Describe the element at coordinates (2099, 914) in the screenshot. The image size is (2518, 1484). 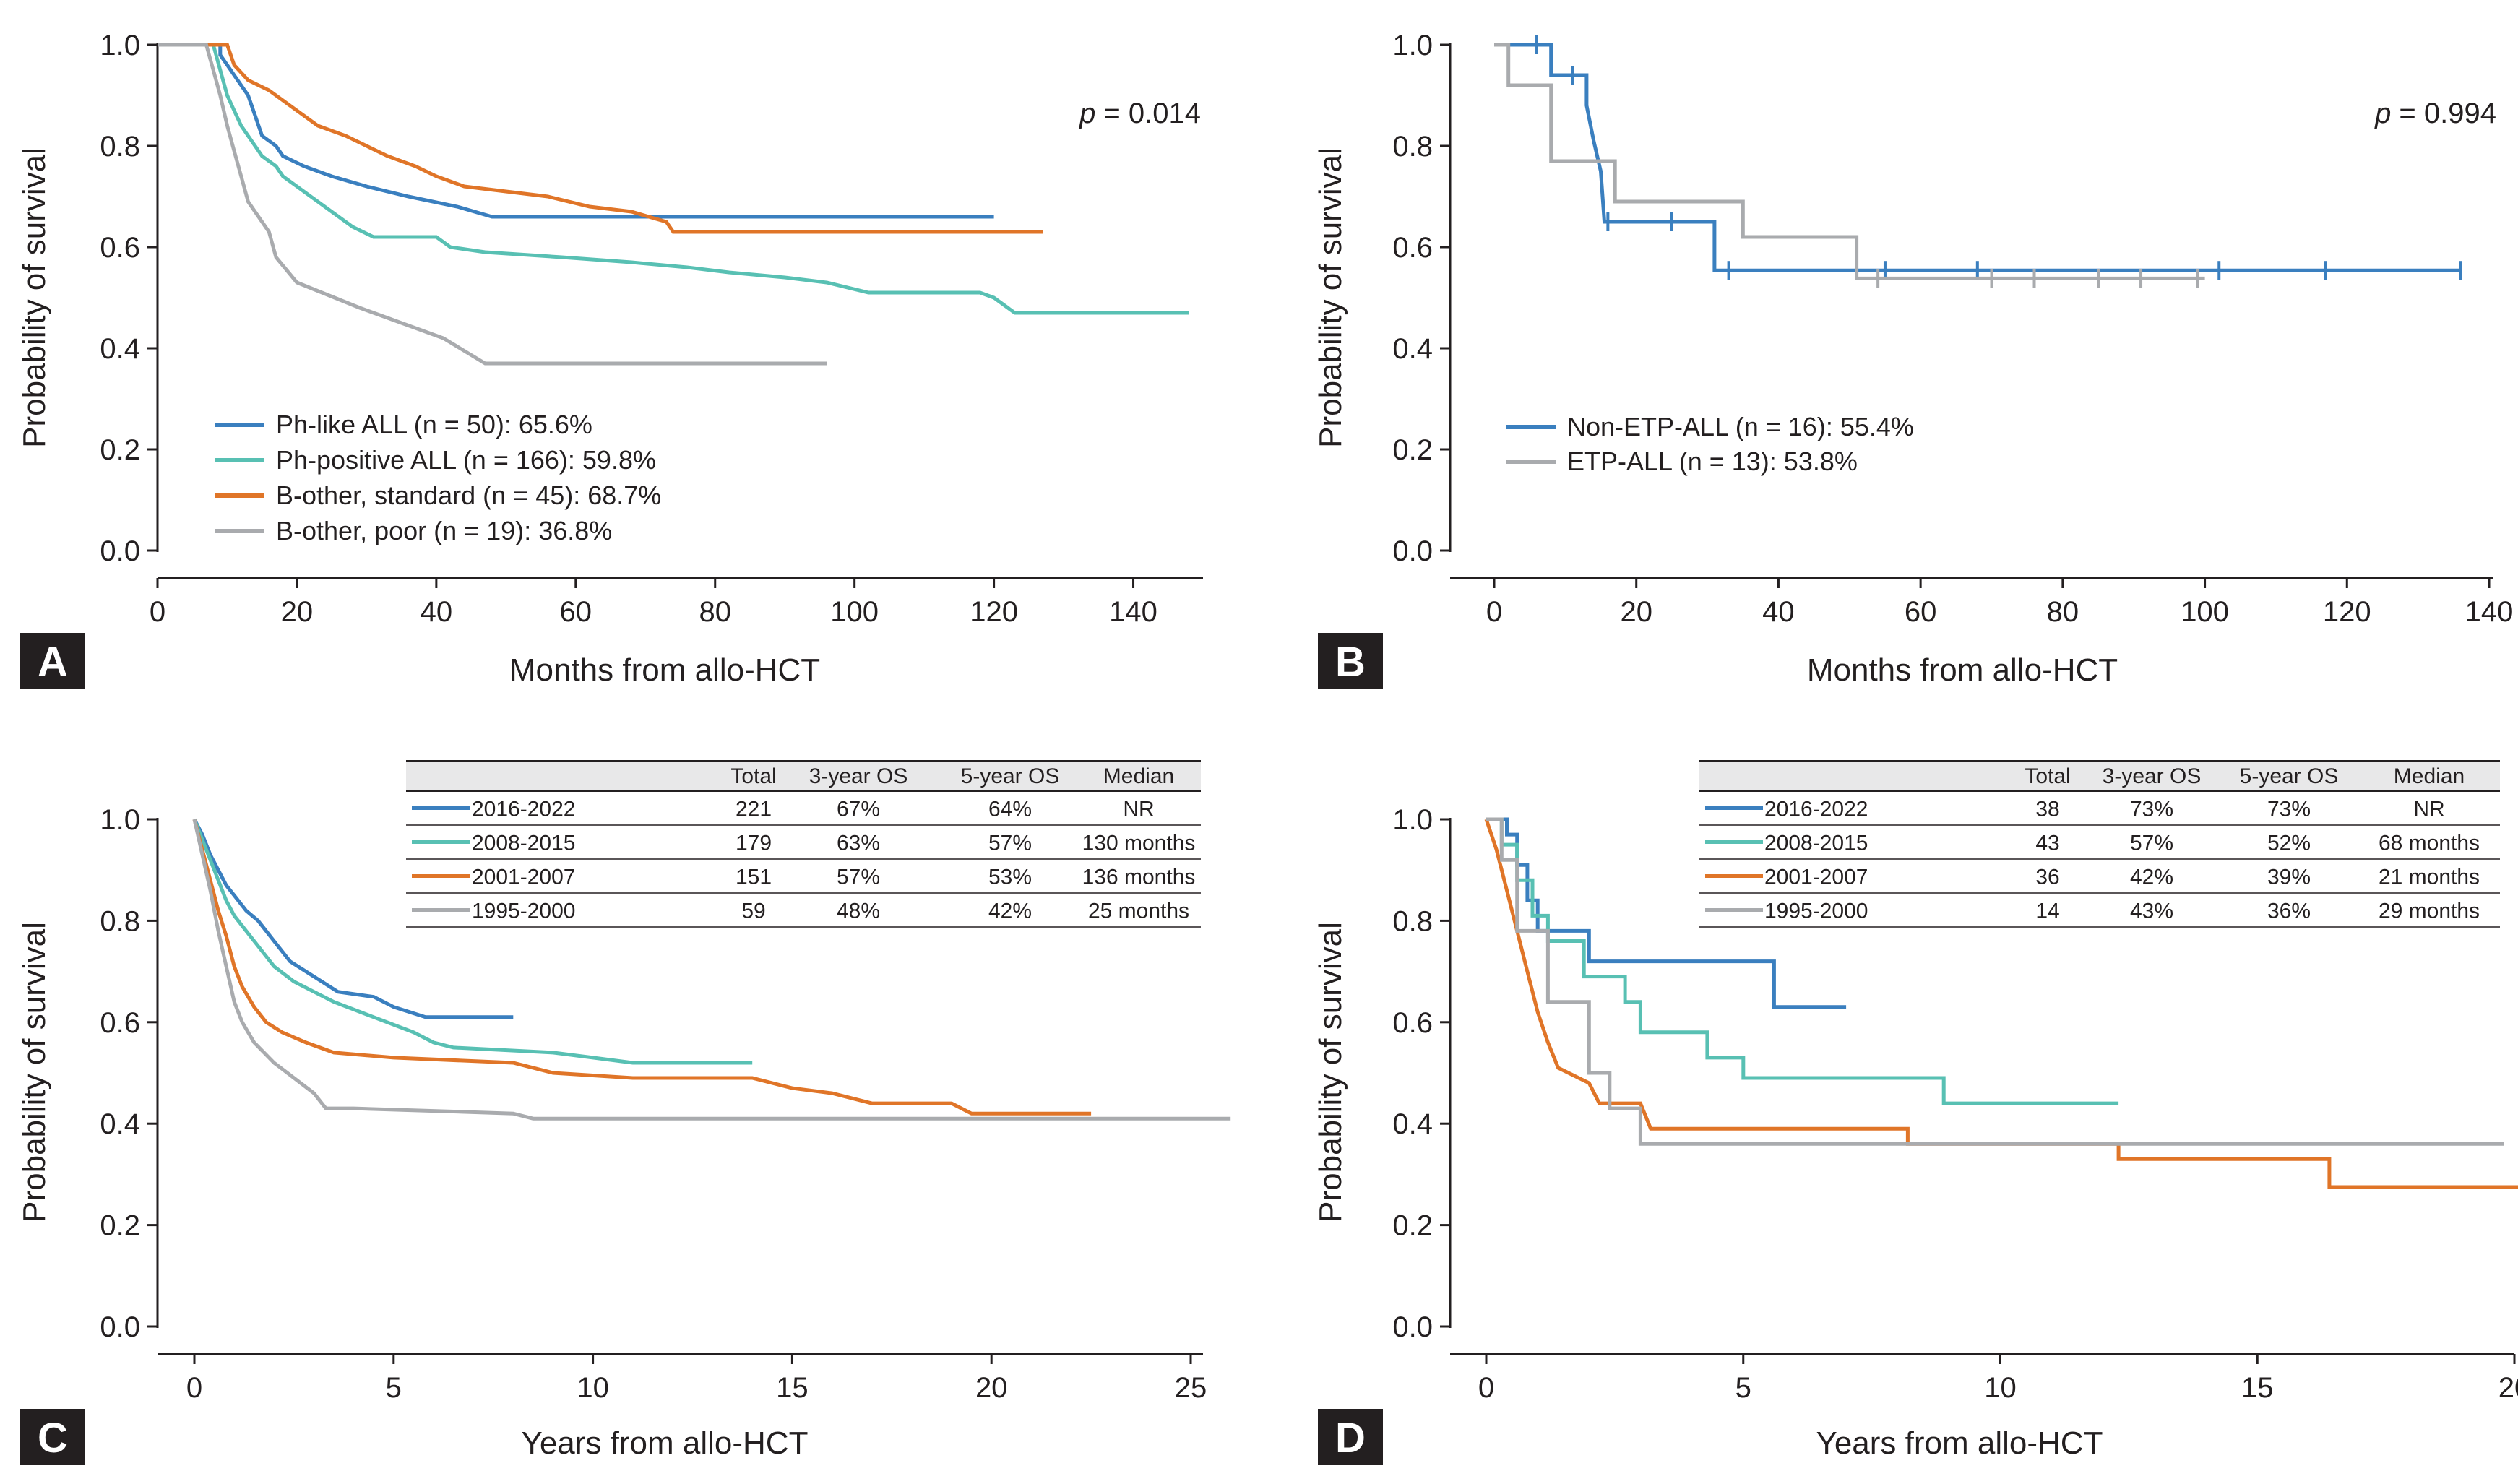
I see `table-row: 1995-2000 14 43% 36% 29 months` at that location.